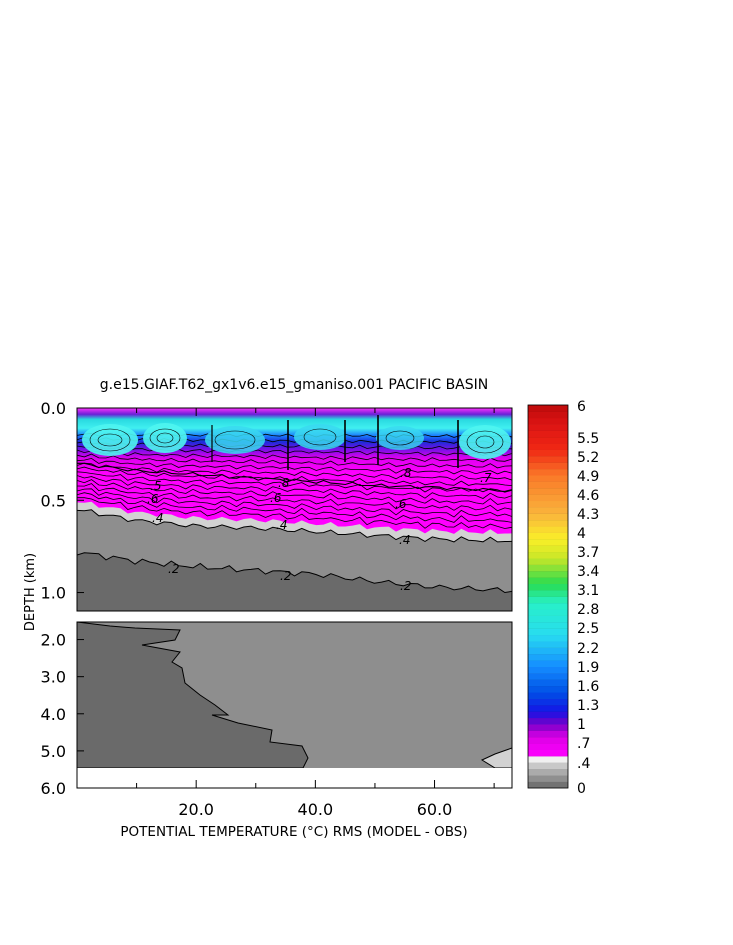 The width and height of the screenshot is (733, 945). Describe the element at coordinates (588, 496) in the screenshot. I see `colorbar-label: 4.6` at that location.